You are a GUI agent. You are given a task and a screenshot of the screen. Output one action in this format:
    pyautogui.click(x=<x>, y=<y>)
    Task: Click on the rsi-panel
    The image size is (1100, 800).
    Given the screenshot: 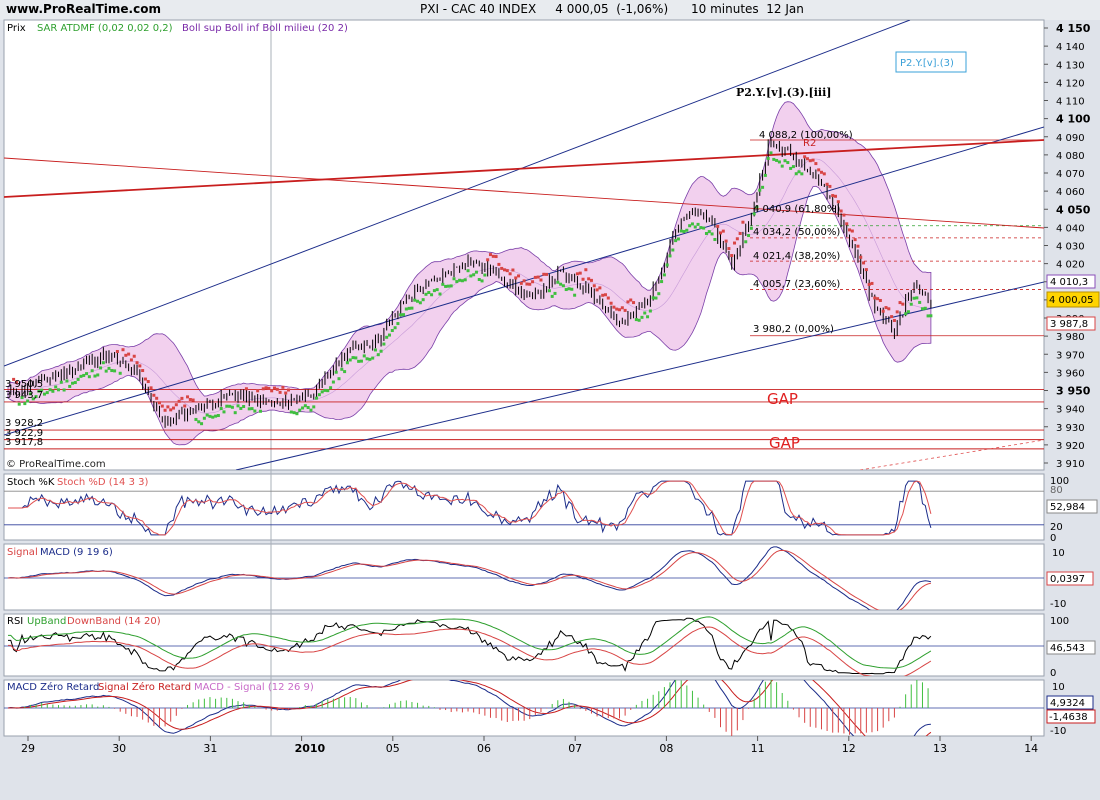 What is the action you would take?
    pyautogui.click(x=524, y=645)
    